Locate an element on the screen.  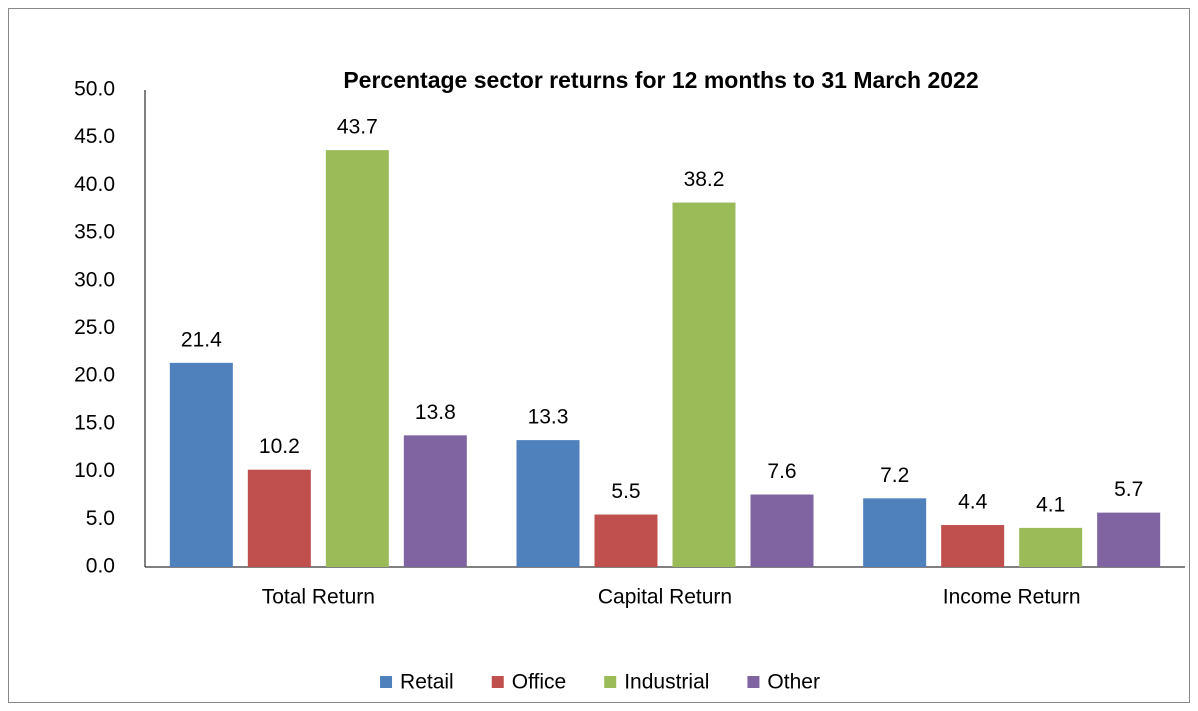
data-label: 43.7 is located at coordinates (357, 127).